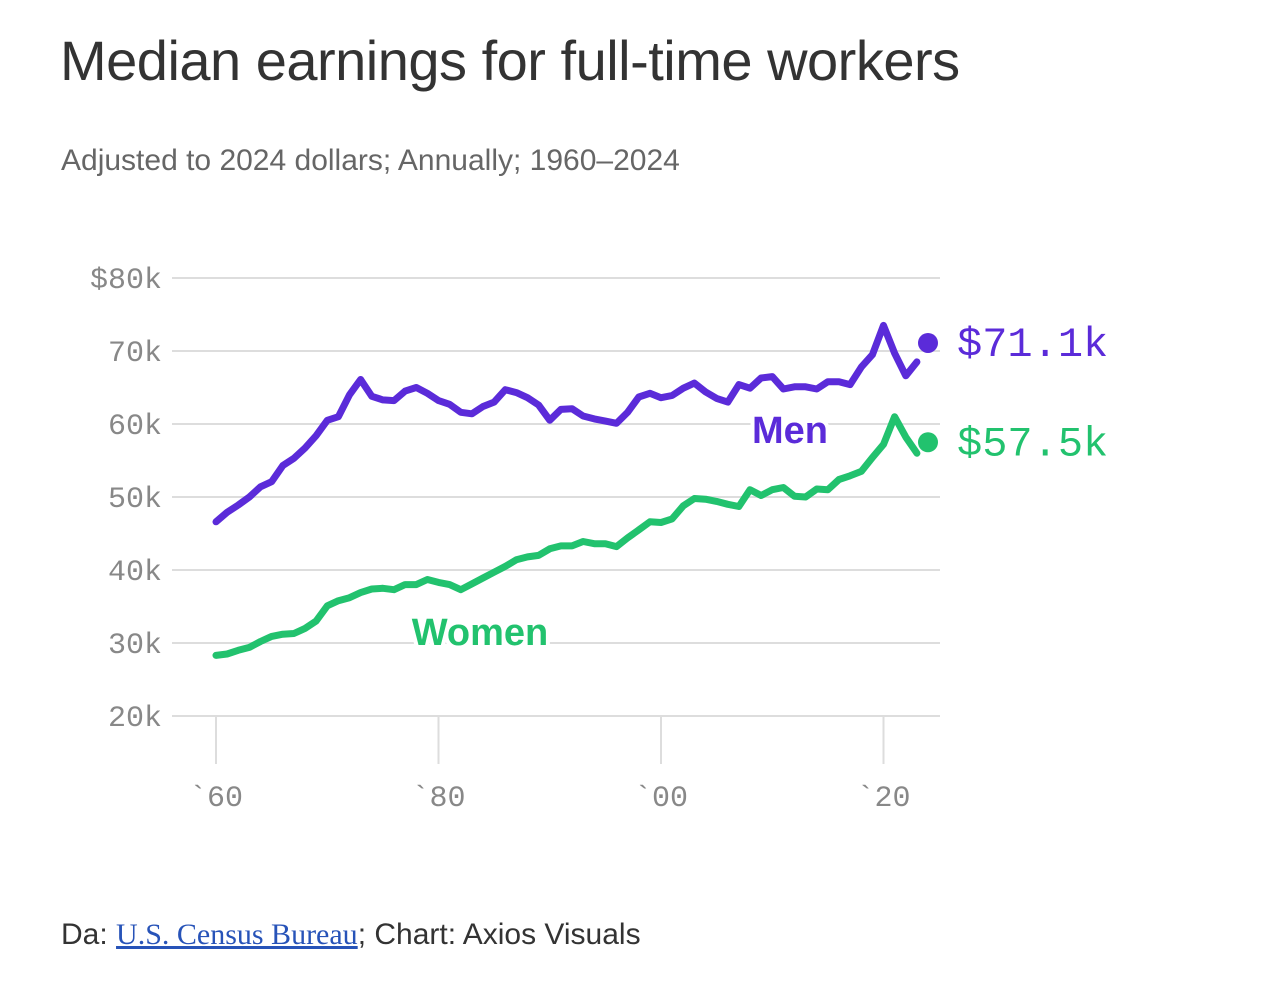 Image resolution: width=1284 pixels, height=987 pixels. Describe the element at coordinates (237, 934) in the screenshot. I see `source-link: U.S. Census Bureau` at that location.